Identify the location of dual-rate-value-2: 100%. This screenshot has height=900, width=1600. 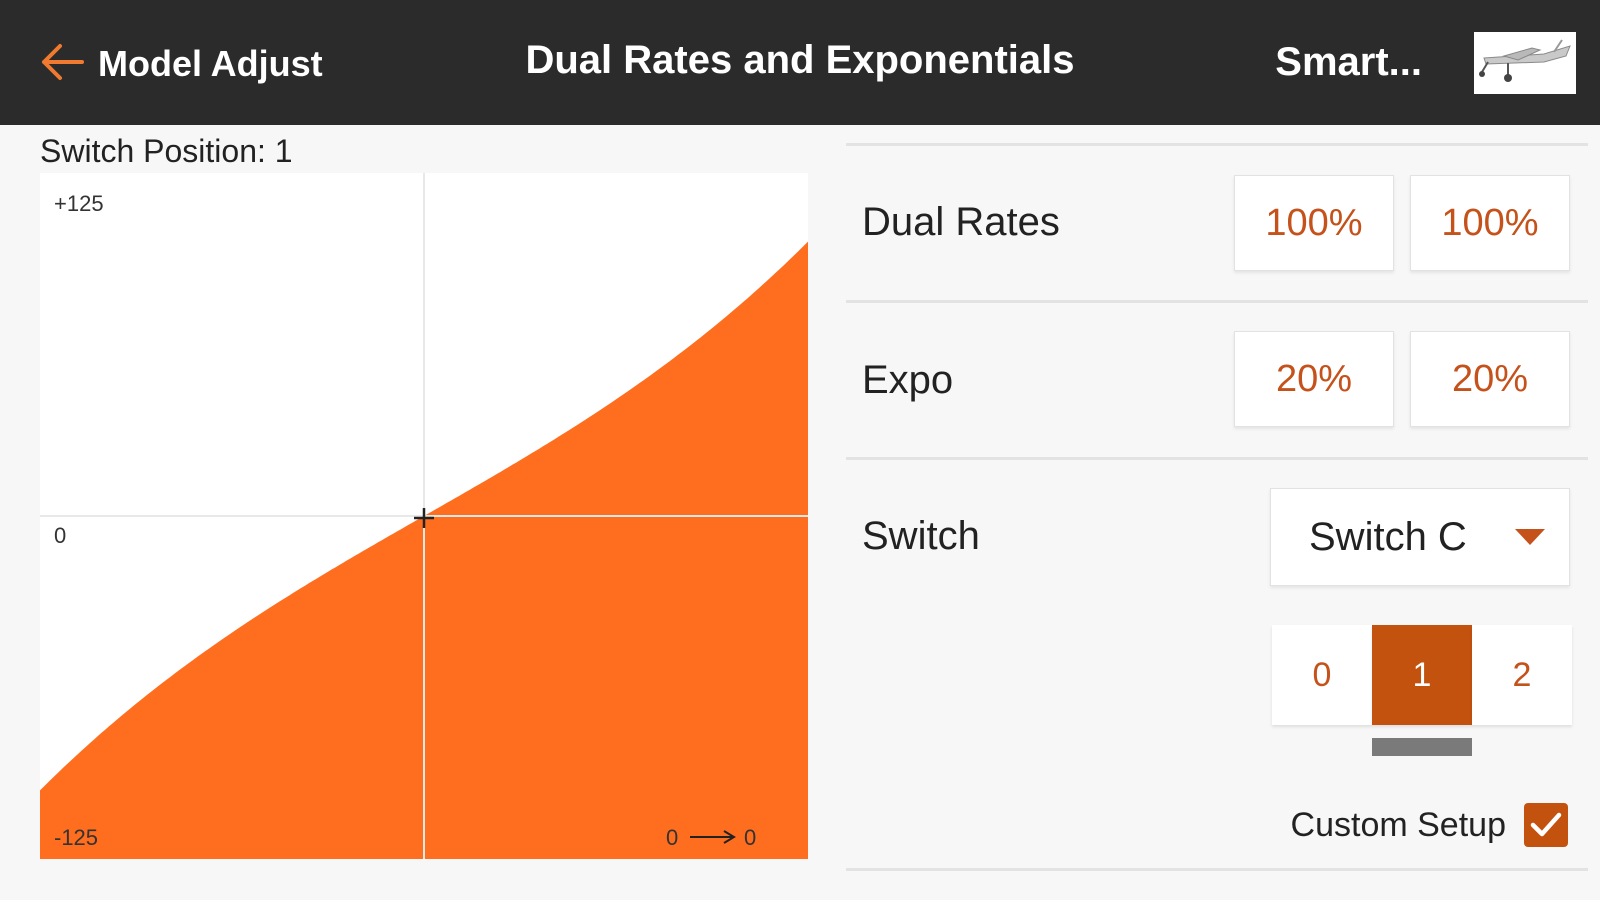
(1490, 223).